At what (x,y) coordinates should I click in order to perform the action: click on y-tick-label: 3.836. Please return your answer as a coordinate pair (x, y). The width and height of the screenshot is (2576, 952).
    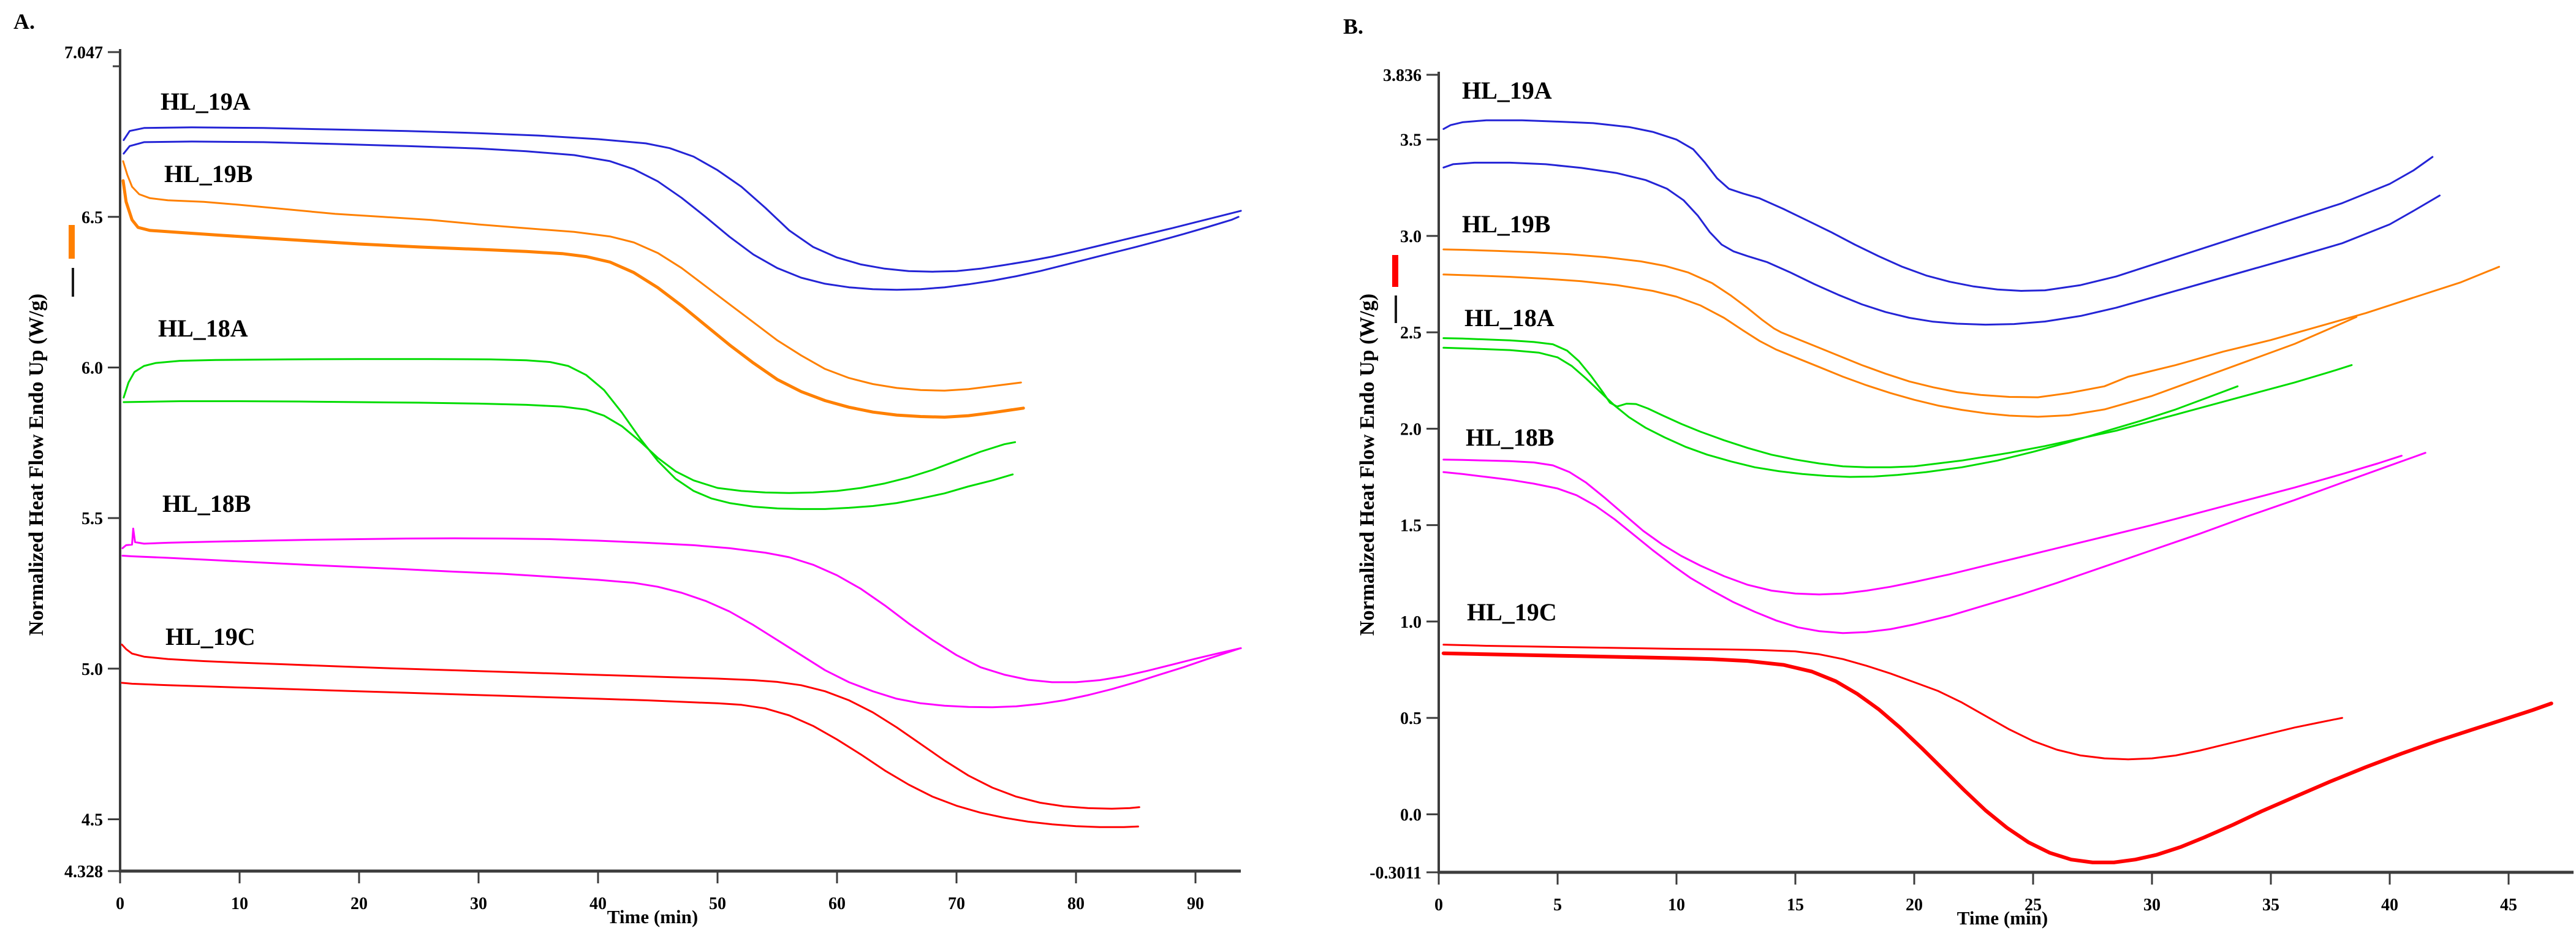
    Looking at the image, I should click on (1402, 75).